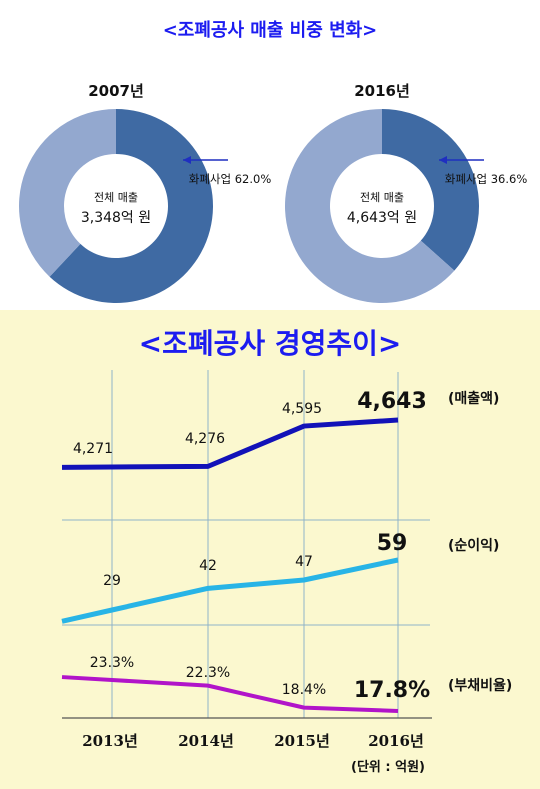 Image resolution: width=540 pixels, height=789 pixels. I want to click on donut-2007-slice-label: 화폐사업 62.0%, so click(230, 179).